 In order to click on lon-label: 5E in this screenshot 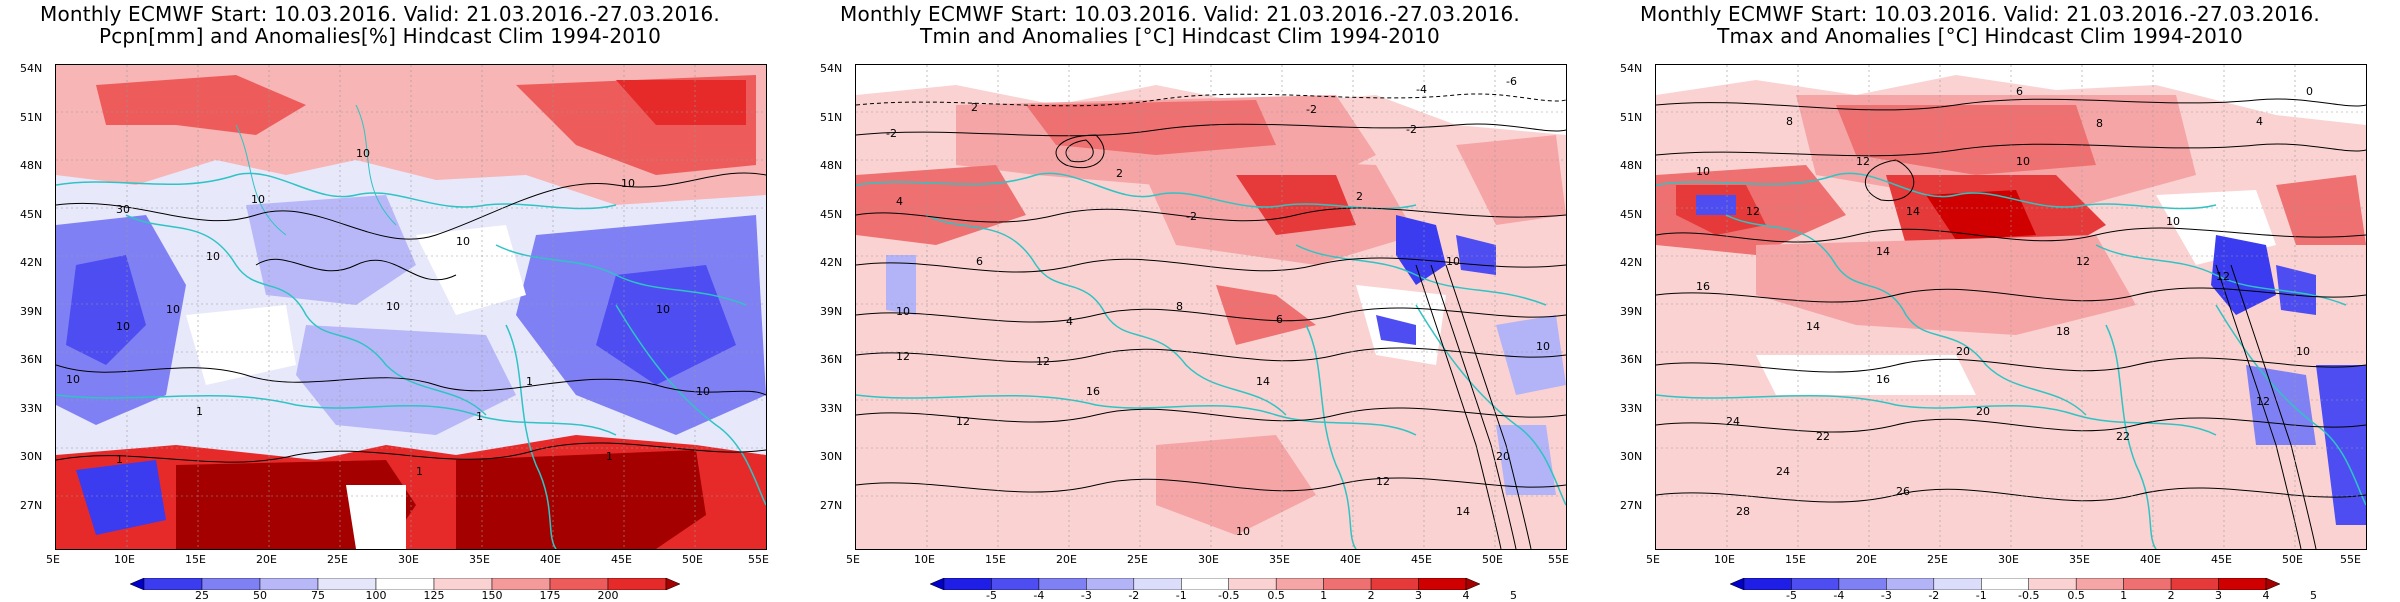, I will do `click(1653, 559)`.